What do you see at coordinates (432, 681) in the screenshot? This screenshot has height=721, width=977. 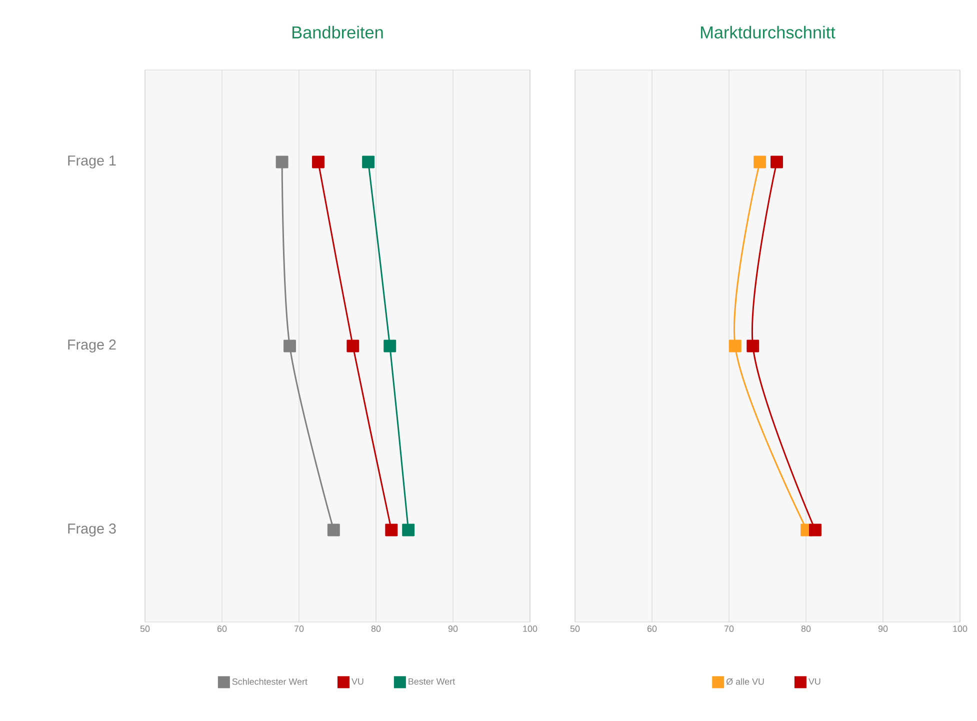 I see `legend-label: Bester Wert` at bounding box center [432, 681].